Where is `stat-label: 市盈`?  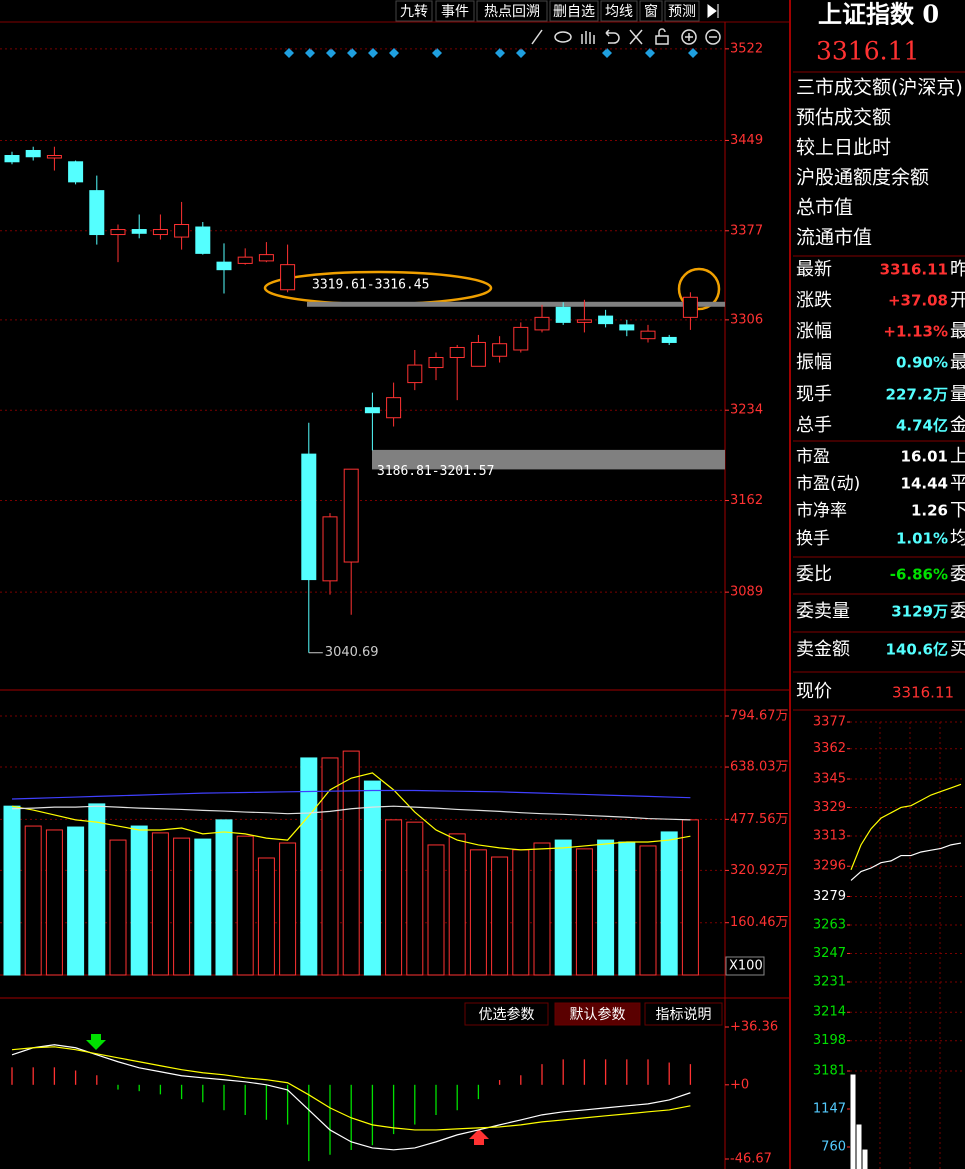 stat-label: 市盈 is located at coordinates (813, 457).